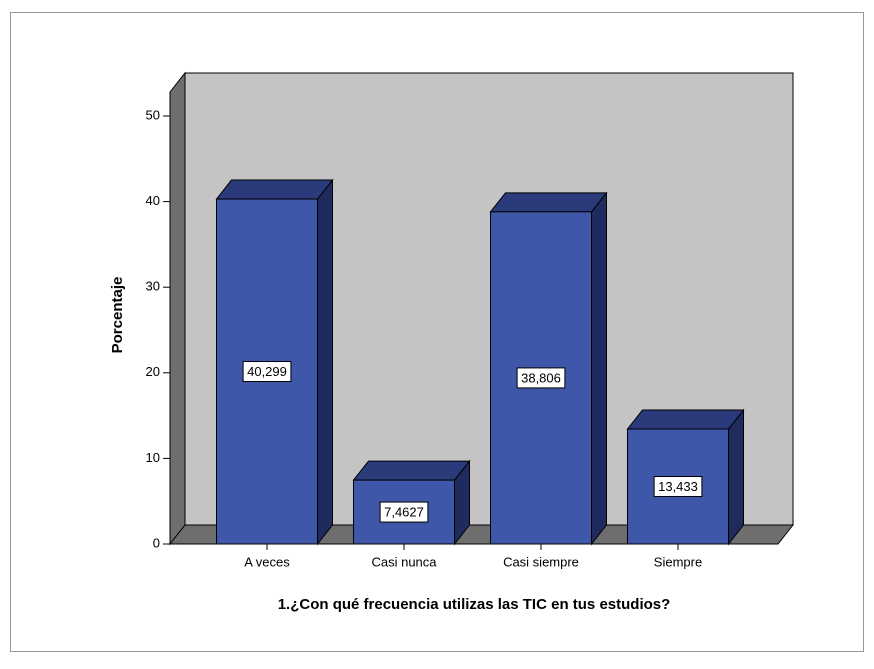 The height and width of the screenshot is (669, 874). I want to click on y-axis-title: Porcentaje, so click(117, 315).